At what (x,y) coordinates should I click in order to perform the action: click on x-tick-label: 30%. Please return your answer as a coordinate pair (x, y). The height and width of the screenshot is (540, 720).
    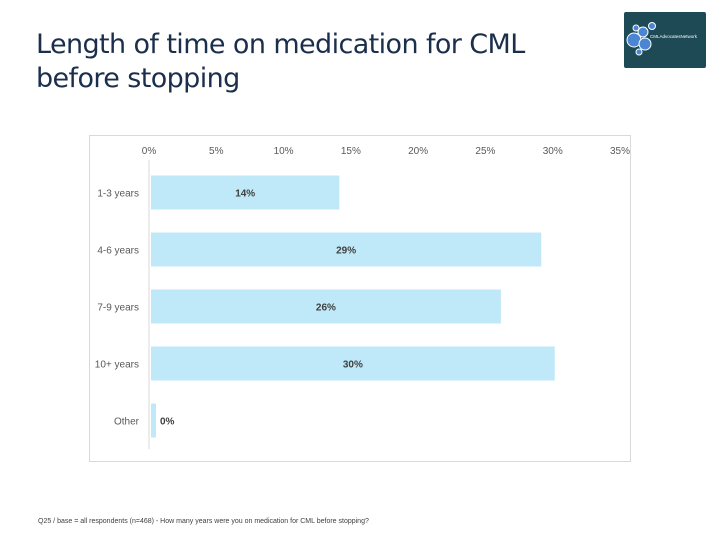
    Looking at the image, I should click on (553, 151).